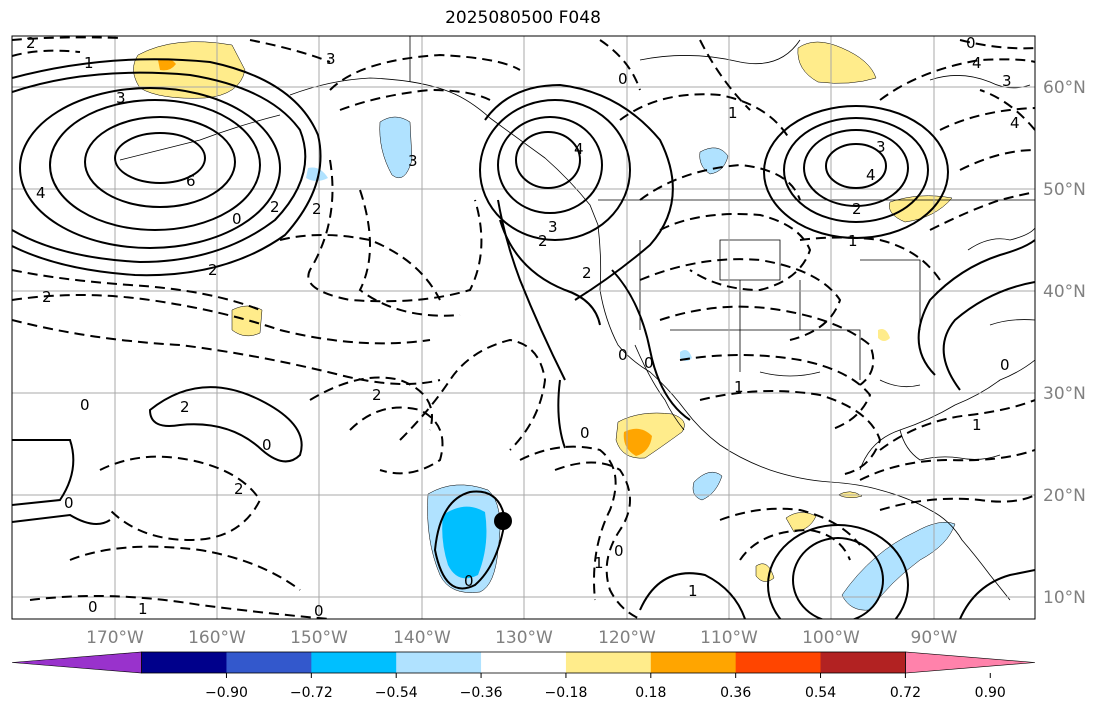  Describe the element at coordinates (191, 181) in the screenshot. I see `contour-label: 6` at that location.